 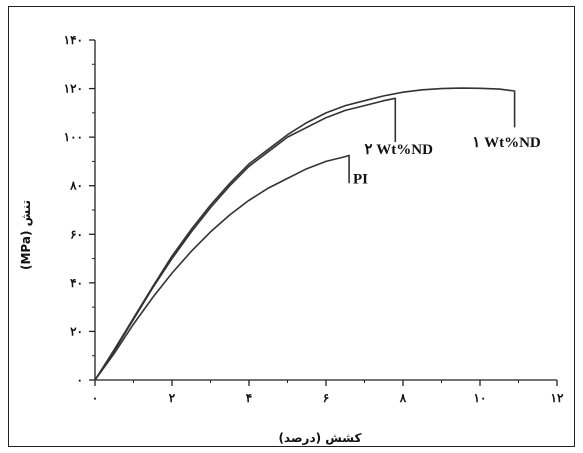 I want to click on x-tick-label: ۸, so click(x=403, y=398).